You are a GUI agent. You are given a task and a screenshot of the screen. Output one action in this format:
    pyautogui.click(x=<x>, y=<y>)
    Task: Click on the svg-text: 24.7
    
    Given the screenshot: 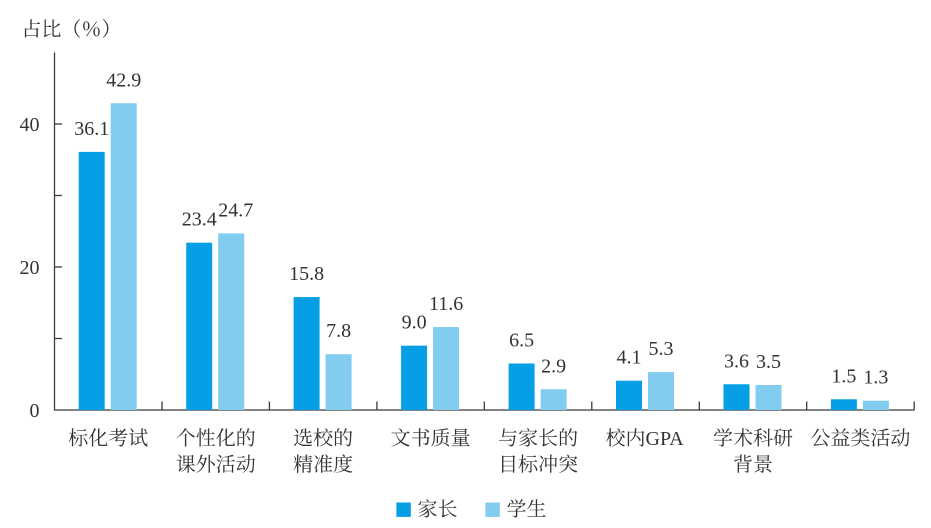 What is the action you would take?
    pyautogui.click(x=235, y=210)
    